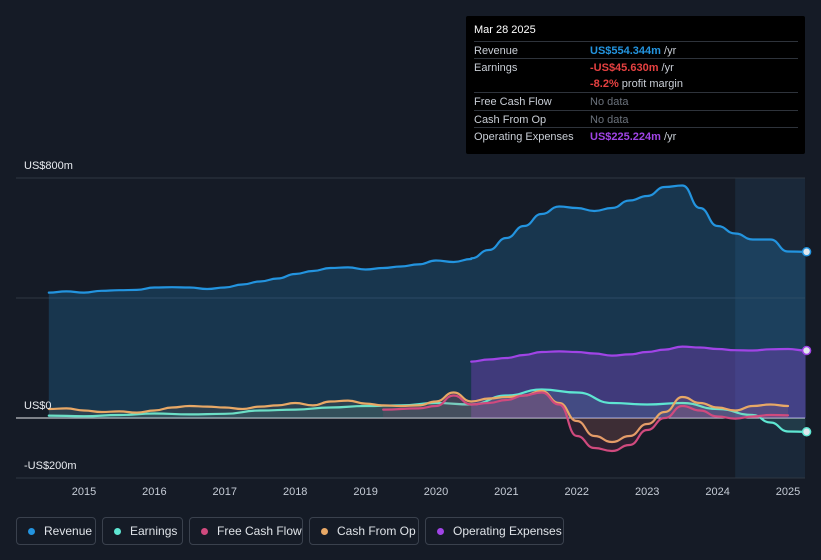 Image resolution: width=821 pixels, height=560 pixels. I want to click on series-line-cash-from-op, so click(418, 416).